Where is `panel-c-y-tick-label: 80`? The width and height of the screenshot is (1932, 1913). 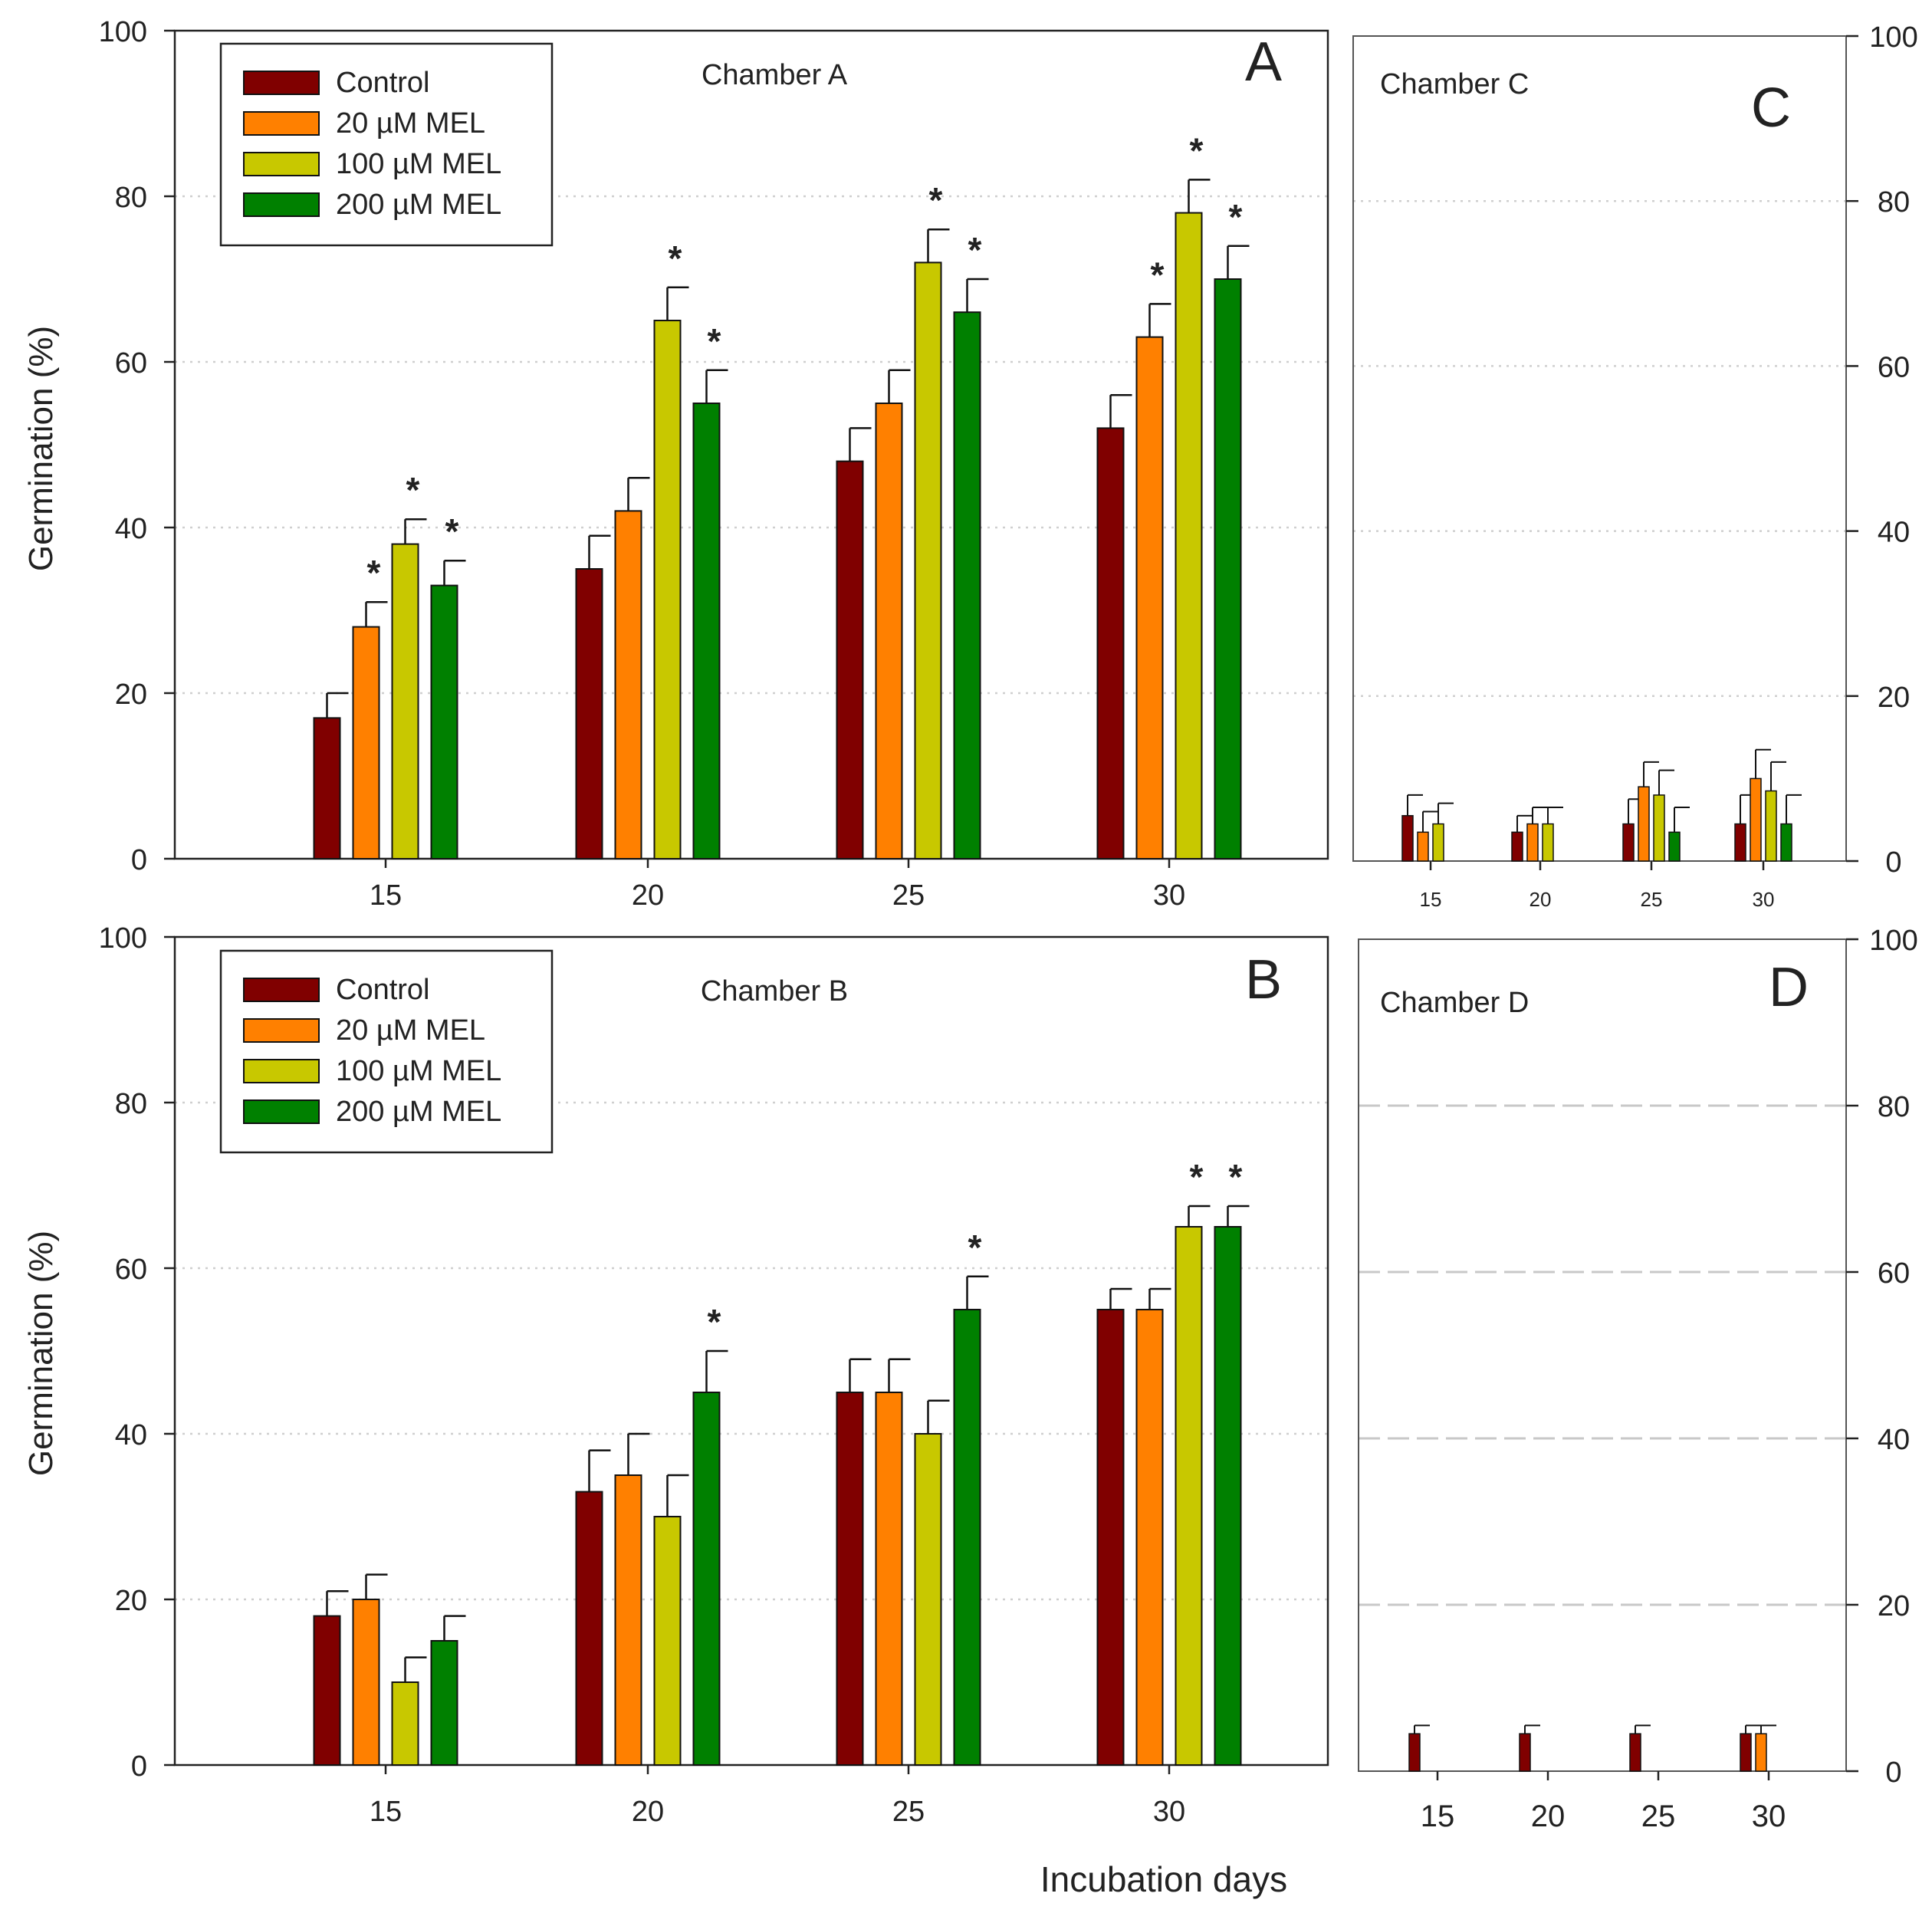
panel-c-y-tick-label: 80 is located at coordinates (1894, 202).